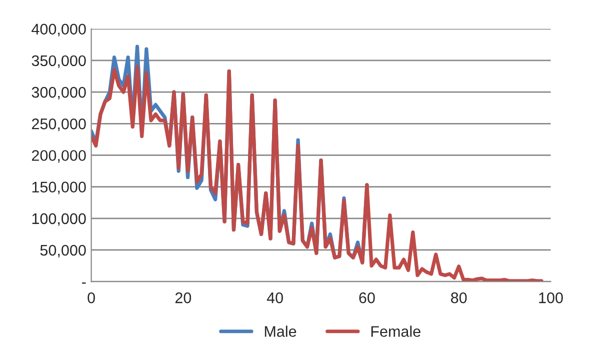 The width and height of the screenshot is (589, 361). What do you see at coordinates (274, 298) in the screenshot?
I see `x-tick-label: 40` at bounding box center [274, 298].